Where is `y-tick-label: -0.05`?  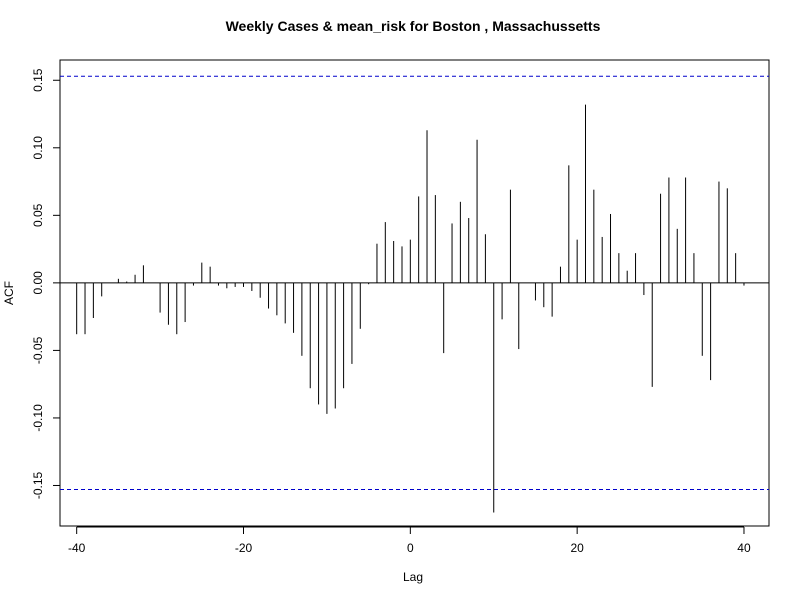
y-tick-label: -0.05 is located at coordinates (38, 350).